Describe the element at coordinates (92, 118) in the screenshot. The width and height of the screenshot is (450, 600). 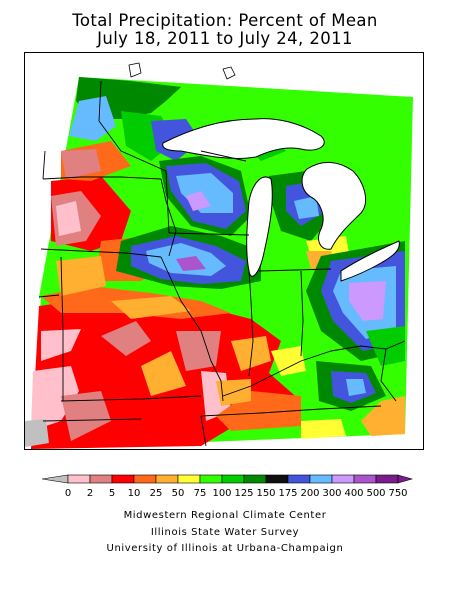
I see `region-lightblue-northwest` at that location.